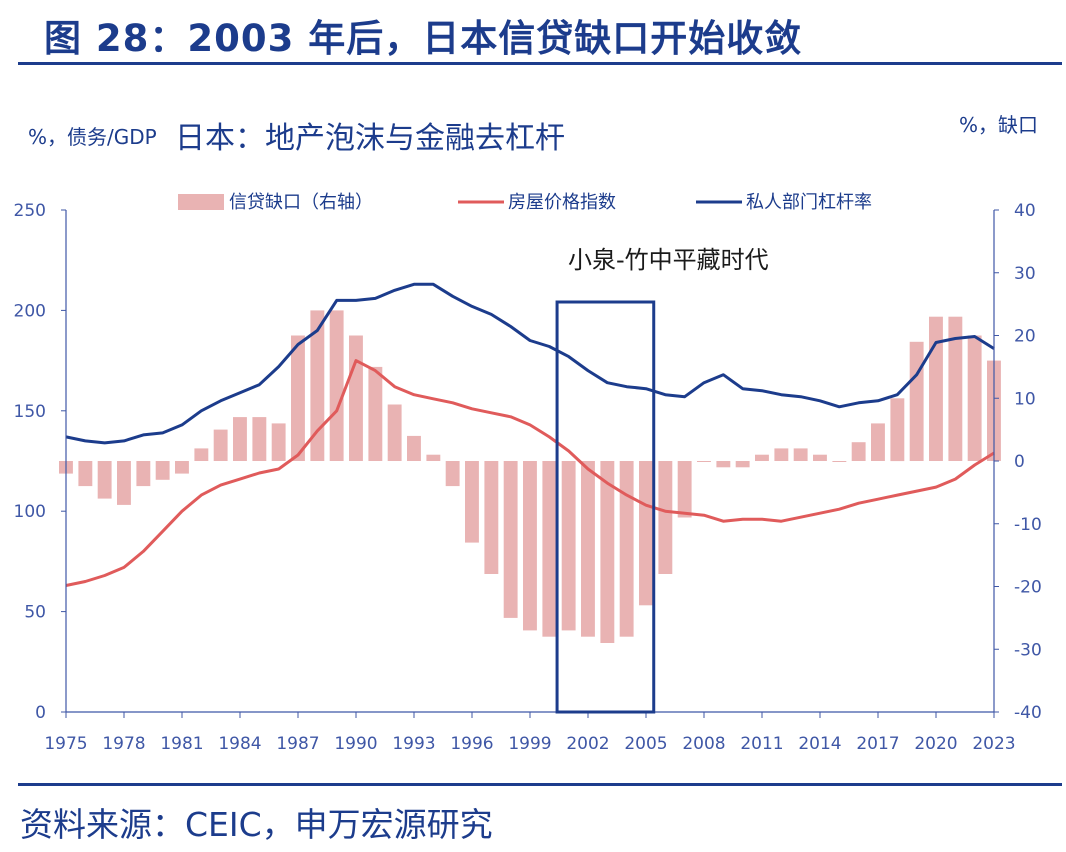  What do you see at coordinates (375, 413) in the screenshot?
I see `credit-gap-bar-1991` at bounding box center [375, 413].